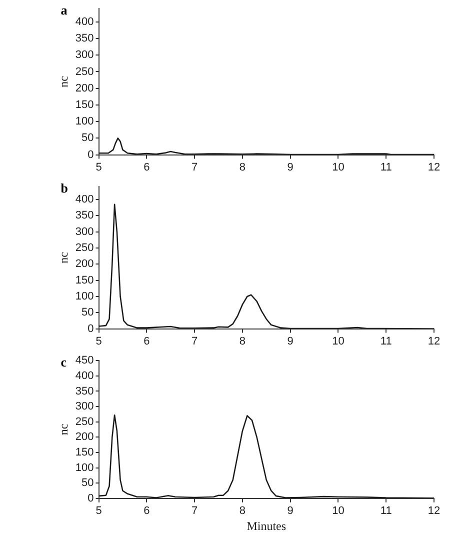  I want to click on x-axis-title: Minutes, so click(266, 525).